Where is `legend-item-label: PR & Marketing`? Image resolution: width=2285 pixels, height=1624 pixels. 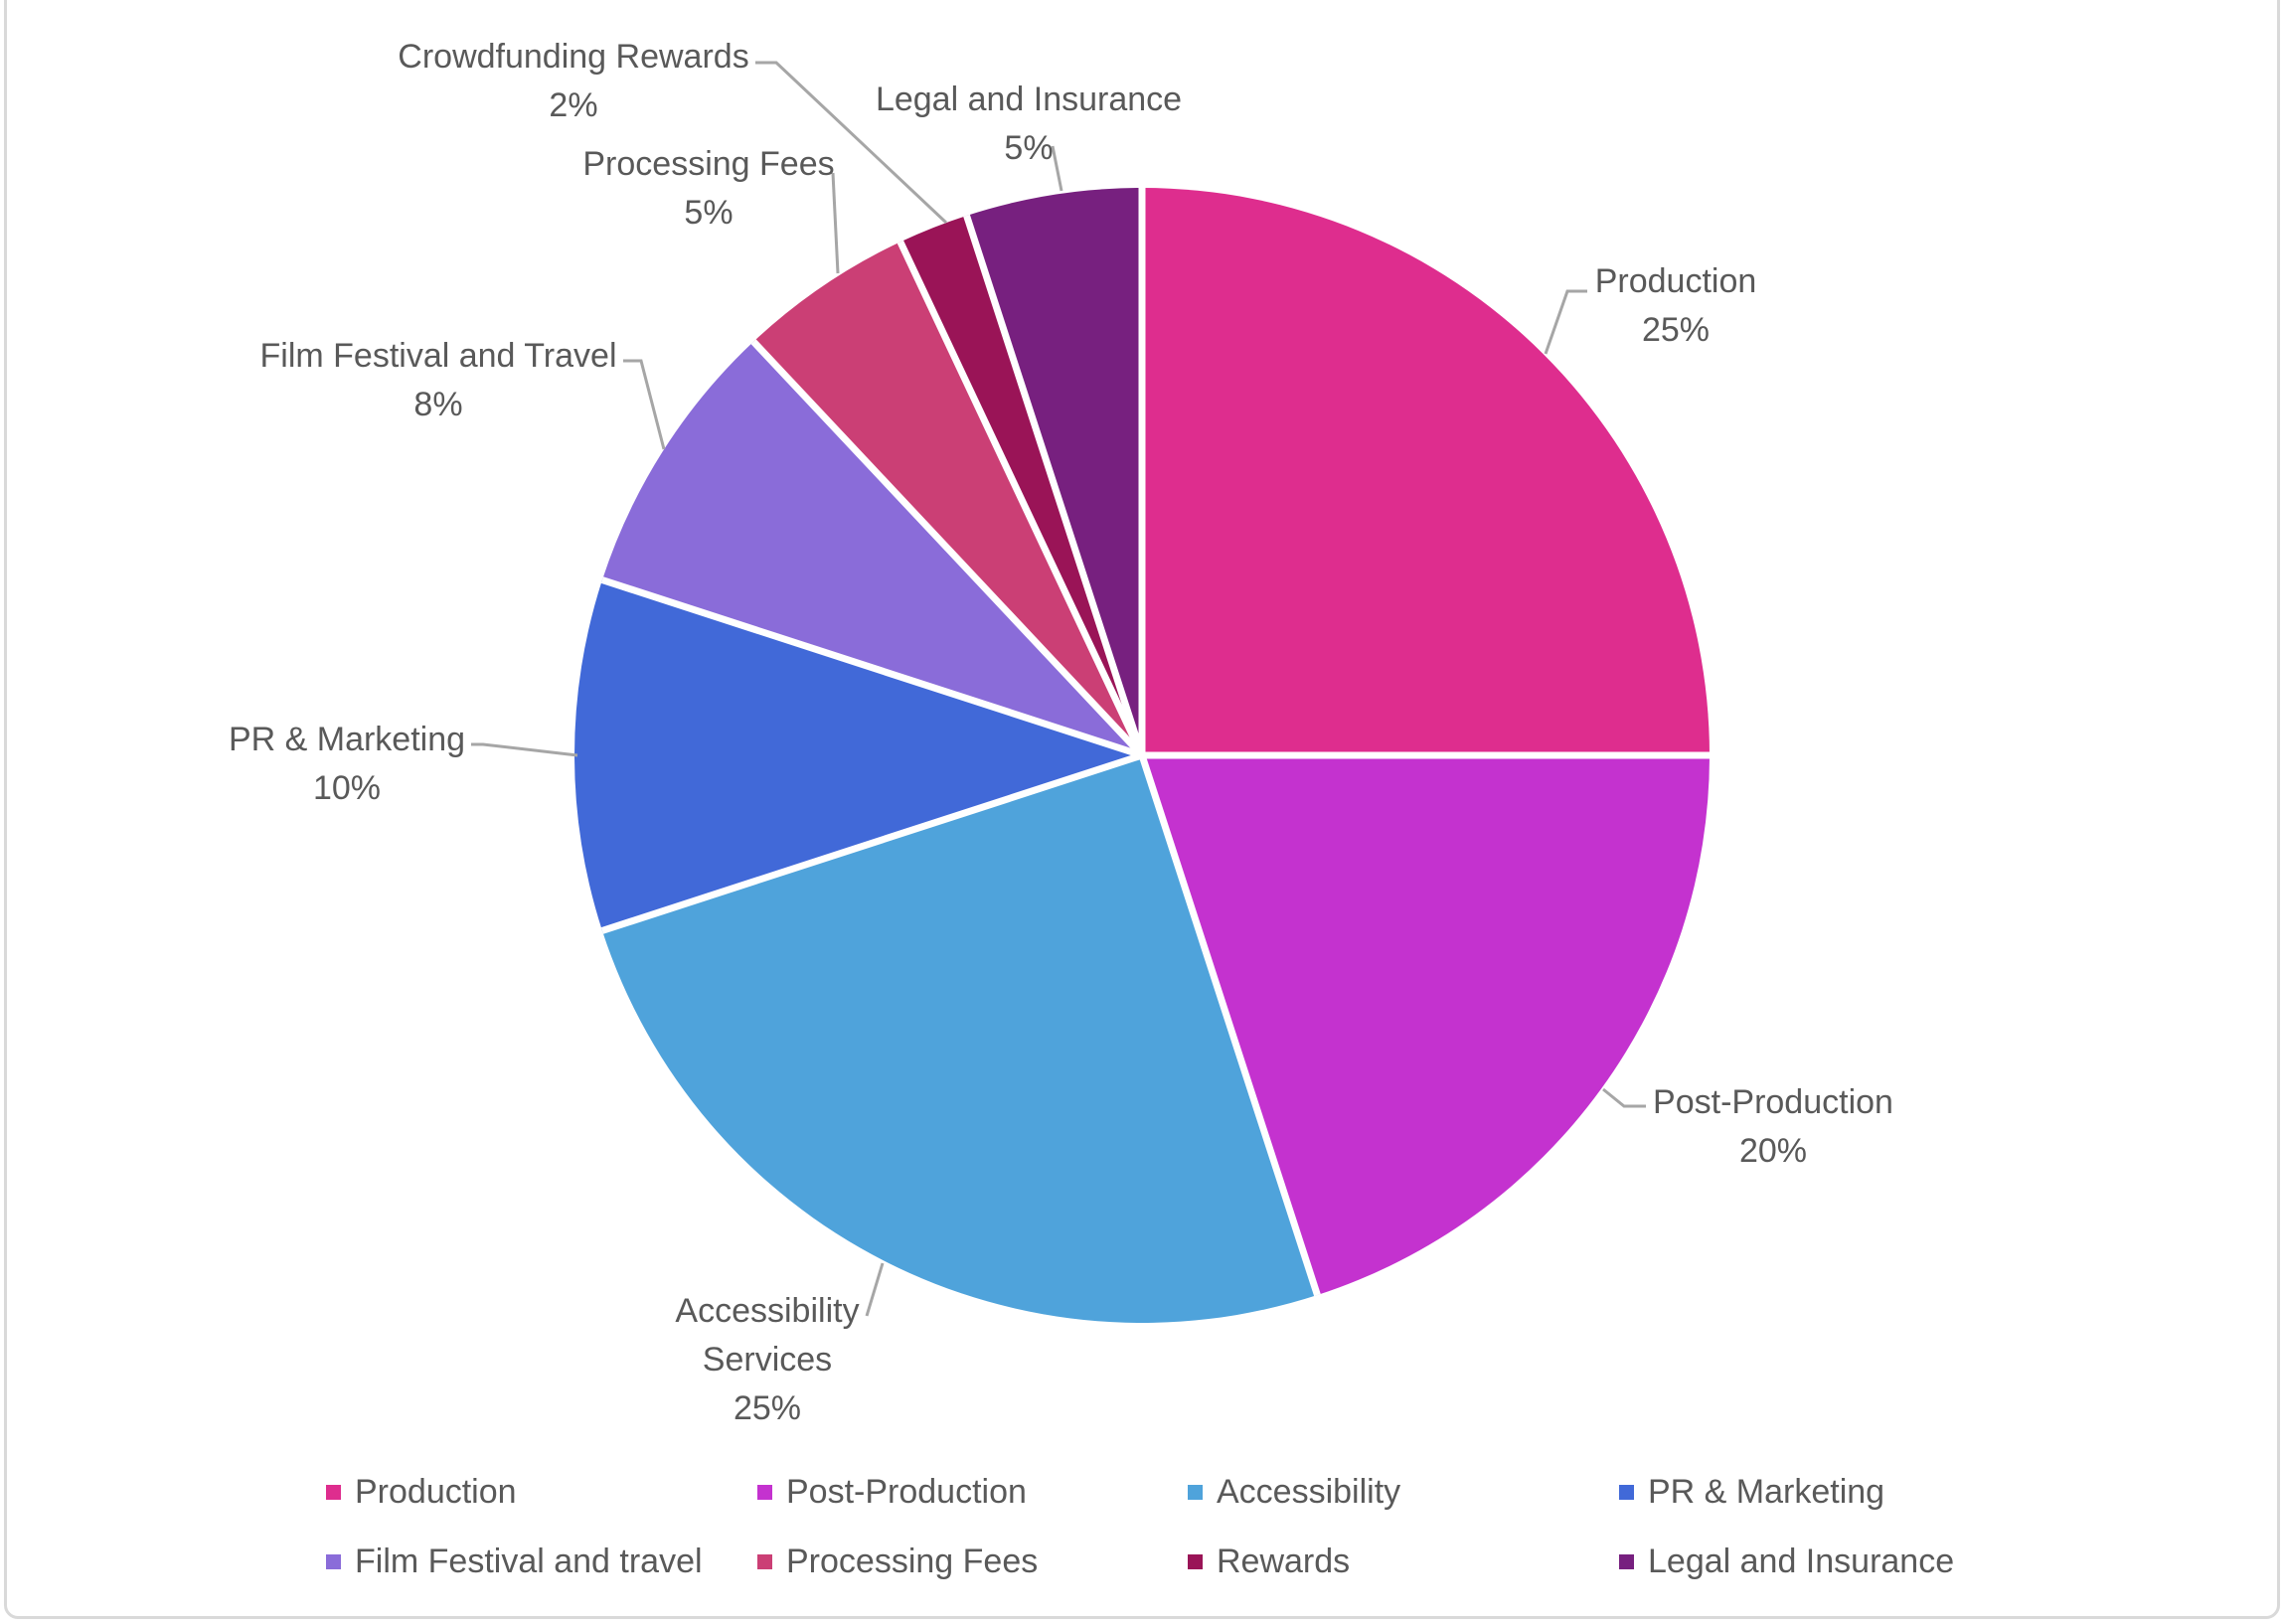
legend-item-label: PR & Marketing is located at coordinates (1766, 1492).